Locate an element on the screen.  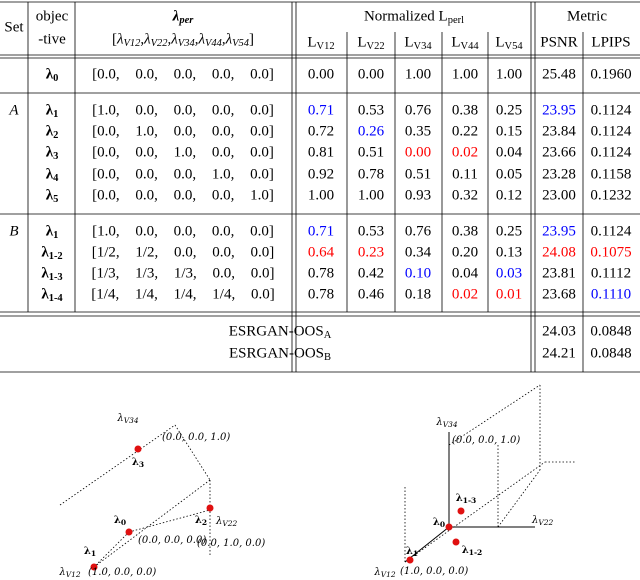
loss-value: 0.04 is located at coordinates (509, 152).